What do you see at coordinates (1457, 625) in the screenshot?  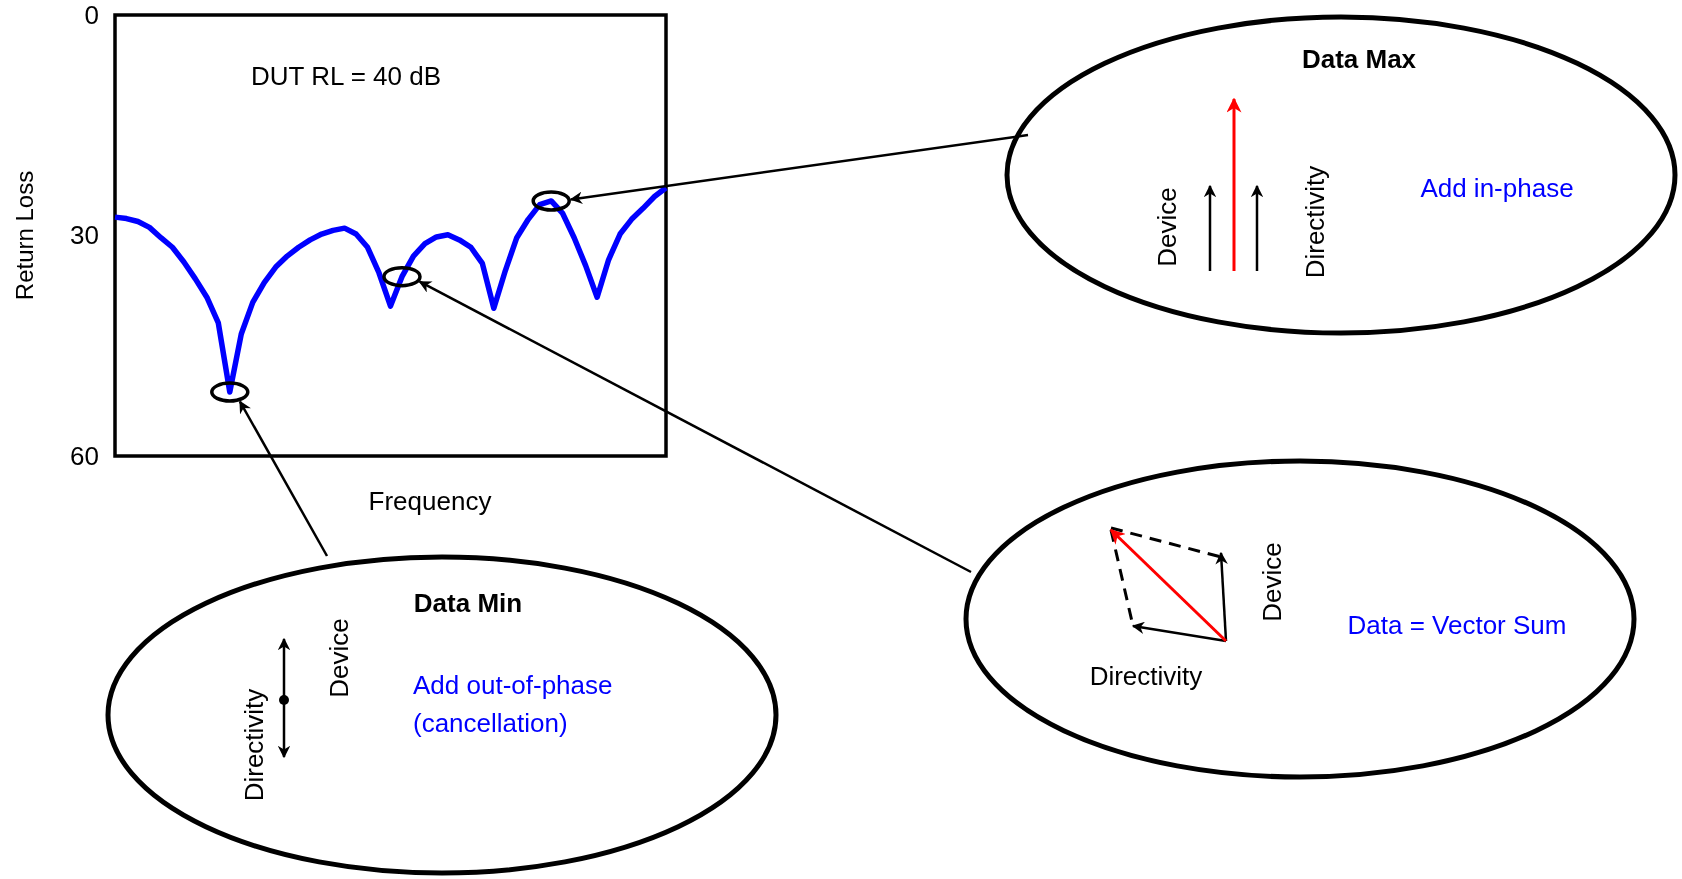 I see `text: Data = Vector Sum` at bounding box center [1457, 625].